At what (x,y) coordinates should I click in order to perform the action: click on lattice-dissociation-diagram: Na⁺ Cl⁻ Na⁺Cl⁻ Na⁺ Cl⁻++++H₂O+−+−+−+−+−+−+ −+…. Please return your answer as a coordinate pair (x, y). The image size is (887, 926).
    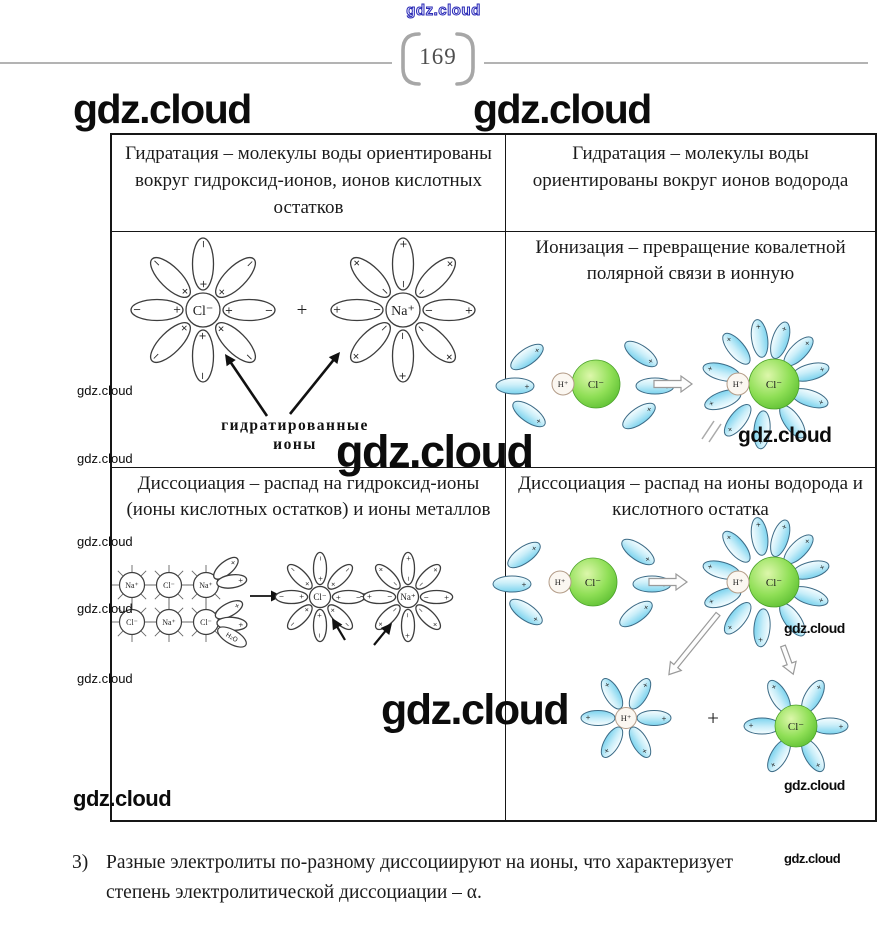
    Looking at the image, I should click on (283, 599).